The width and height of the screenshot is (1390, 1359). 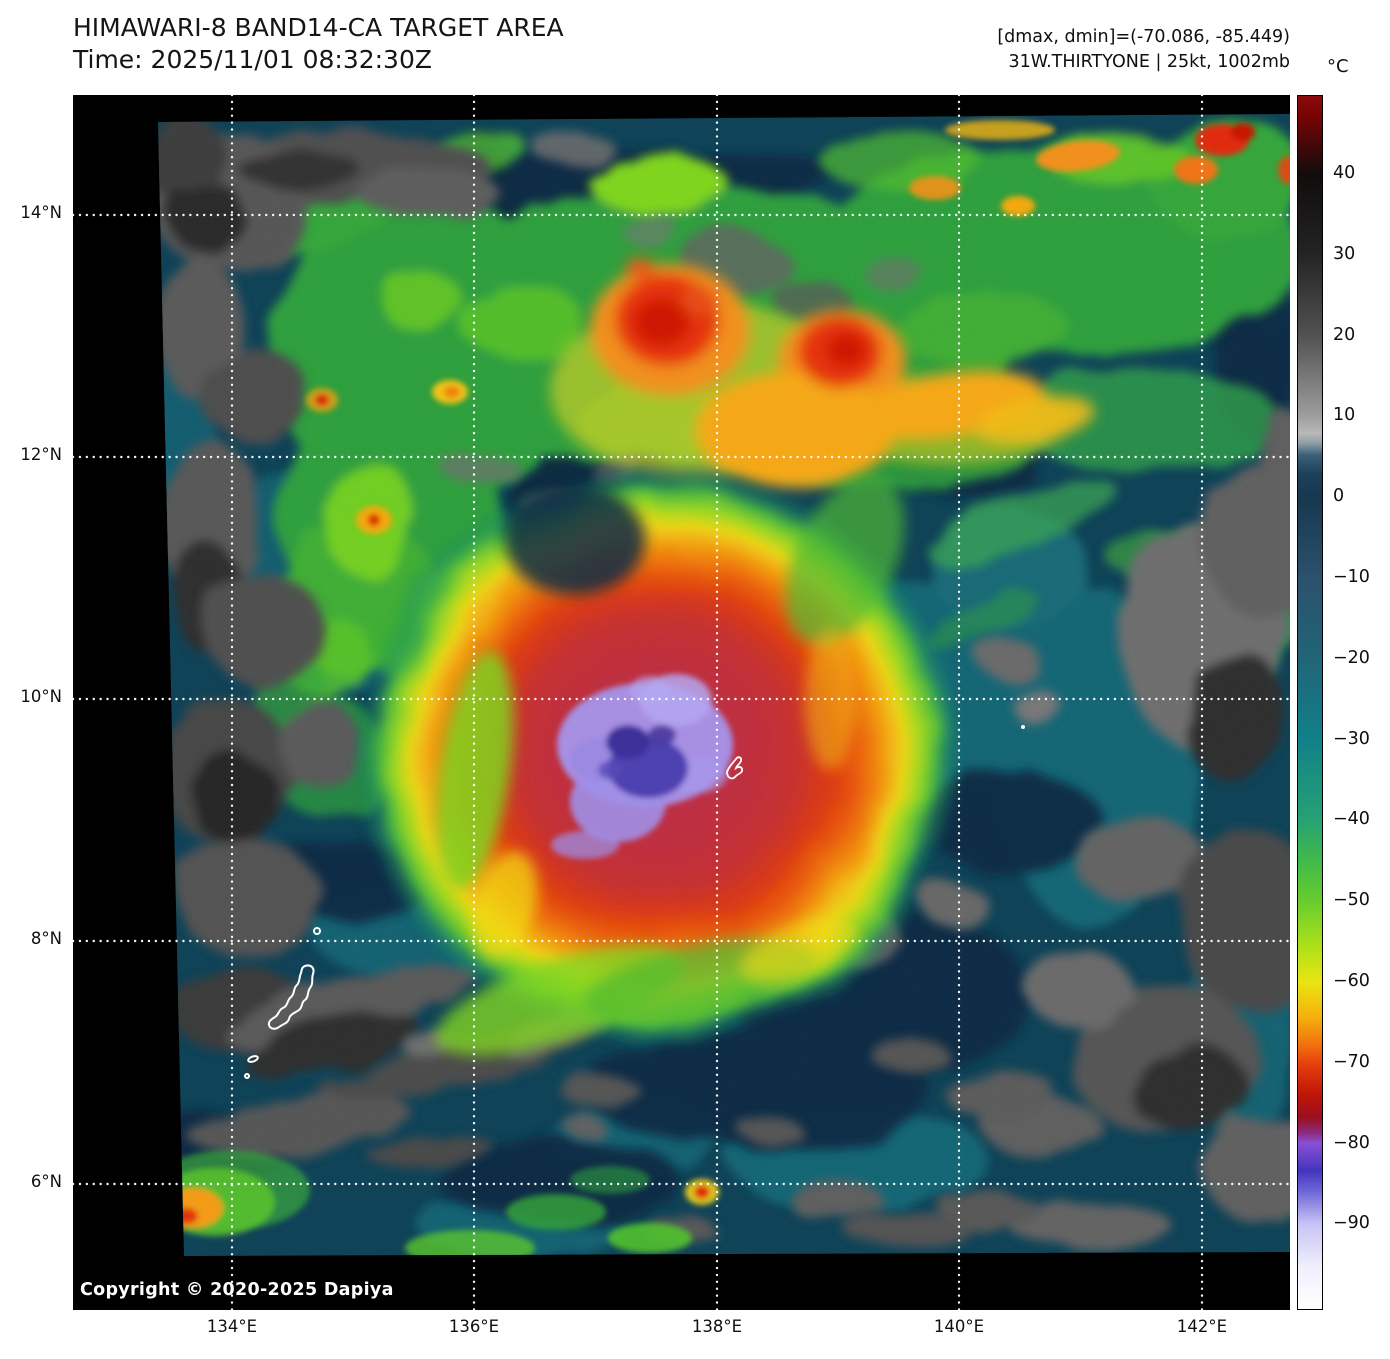 I want to click on copyright-text: Copyright © 2020-2025 Dapiya, so click(x=237, y=1290).